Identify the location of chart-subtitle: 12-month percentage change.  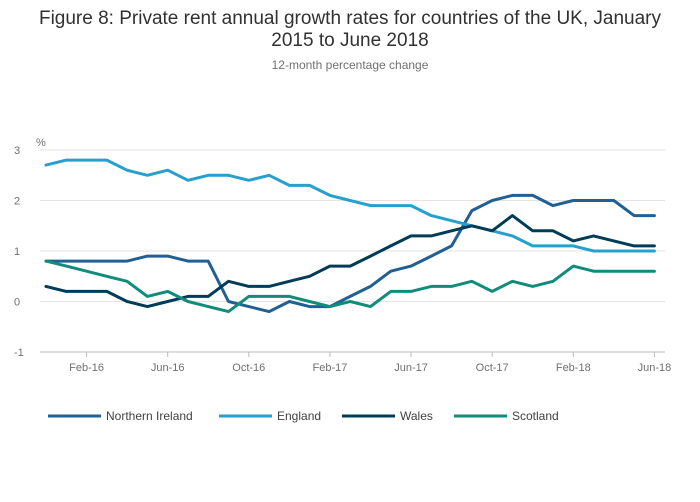
(350, 65).